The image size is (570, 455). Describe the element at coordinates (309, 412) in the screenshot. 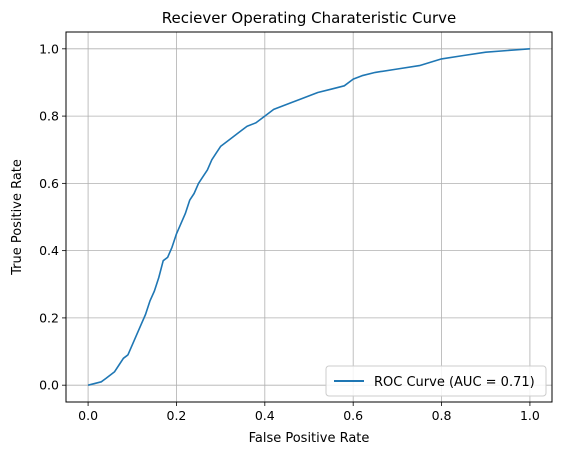

I see `x-axis-ticks: 0.0 0.2 0.4 0.6 0.8 1.0` at that location.